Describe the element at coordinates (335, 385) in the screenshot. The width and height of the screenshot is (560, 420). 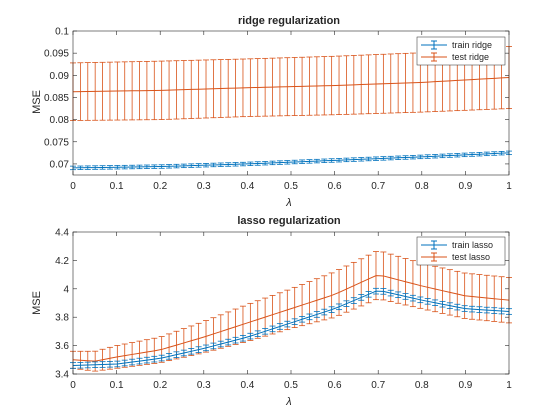
I see `lasso-xtick-label: 0.6` at that location.